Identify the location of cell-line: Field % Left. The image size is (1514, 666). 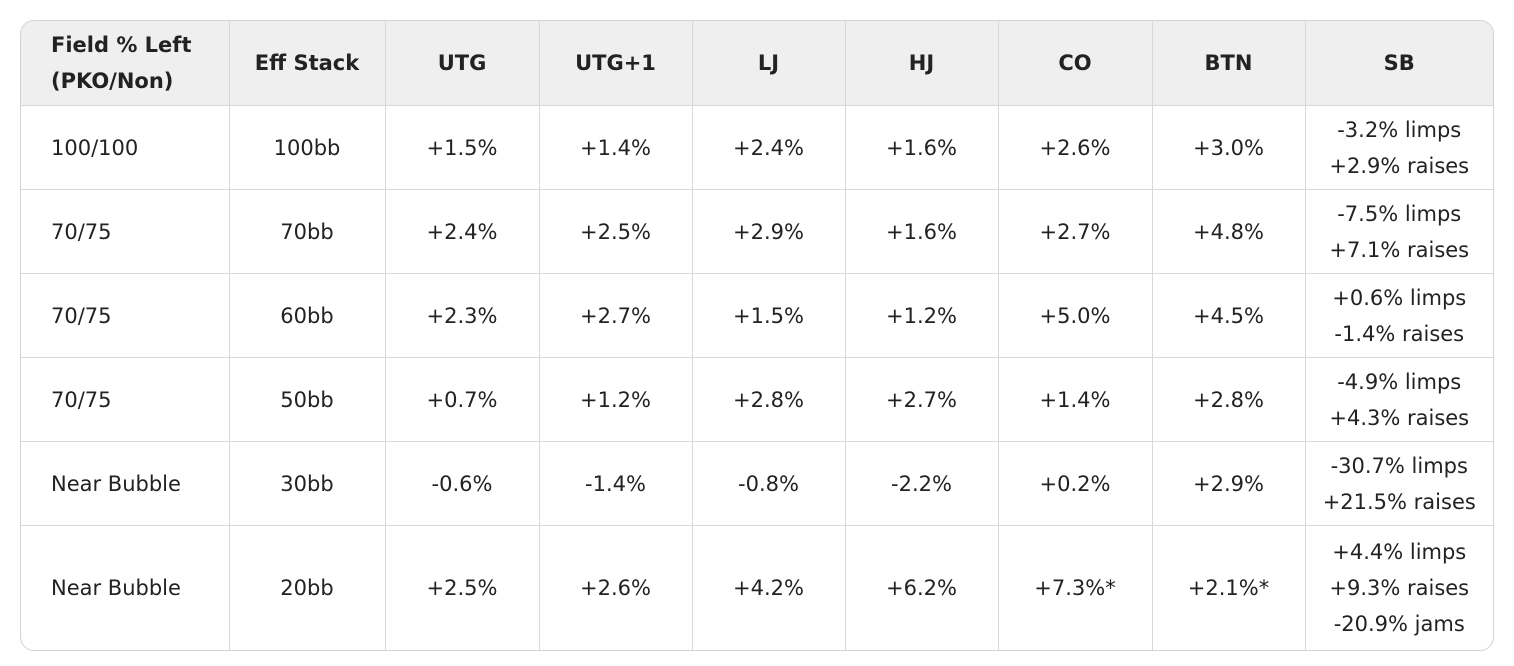
(121, 45).